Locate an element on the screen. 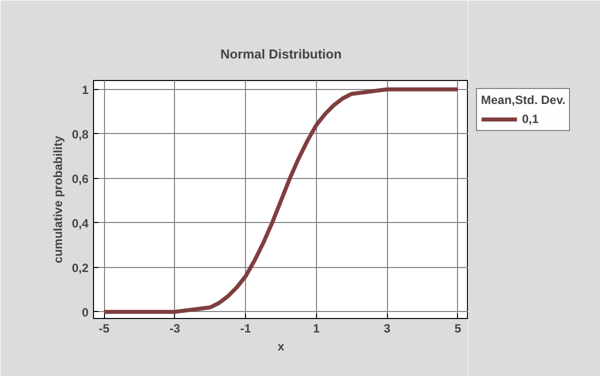  y-tick-label: 0 is located at coordinates (85, 312).